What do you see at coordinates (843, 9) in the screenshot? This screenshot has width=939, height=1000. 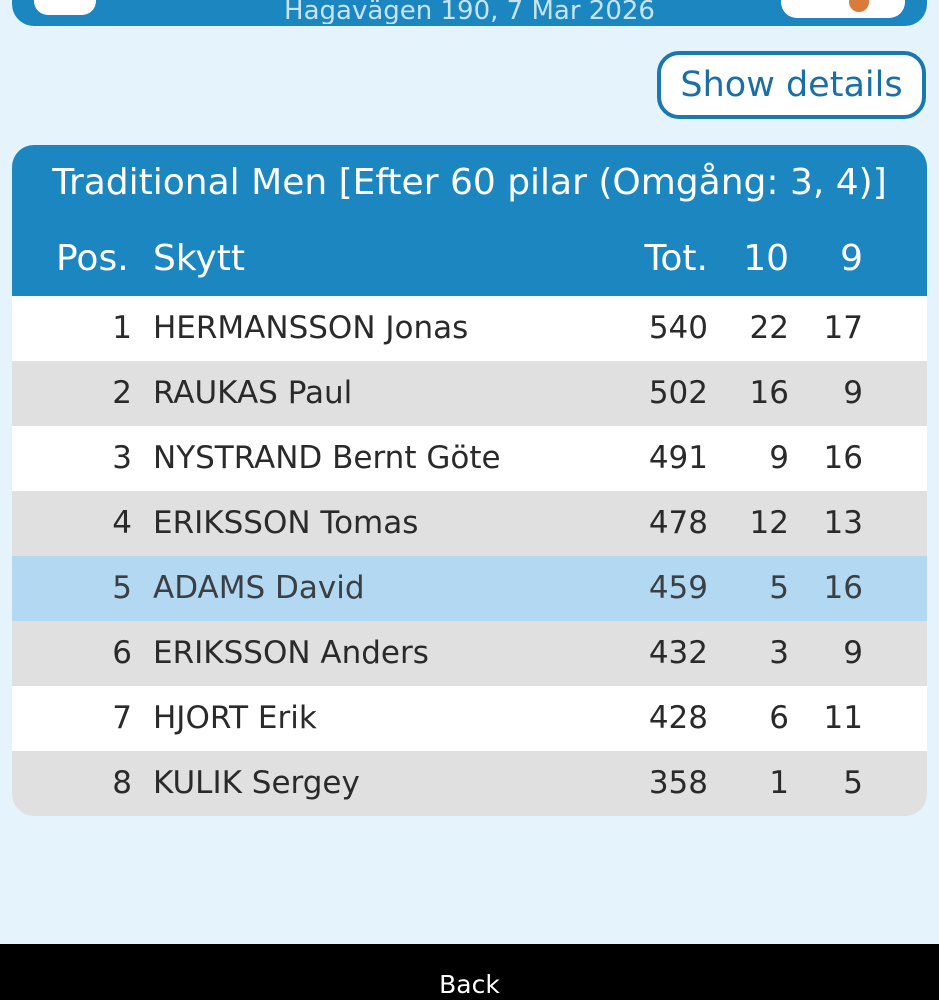 I see `header-right-button` at bounding box center [843, 9].